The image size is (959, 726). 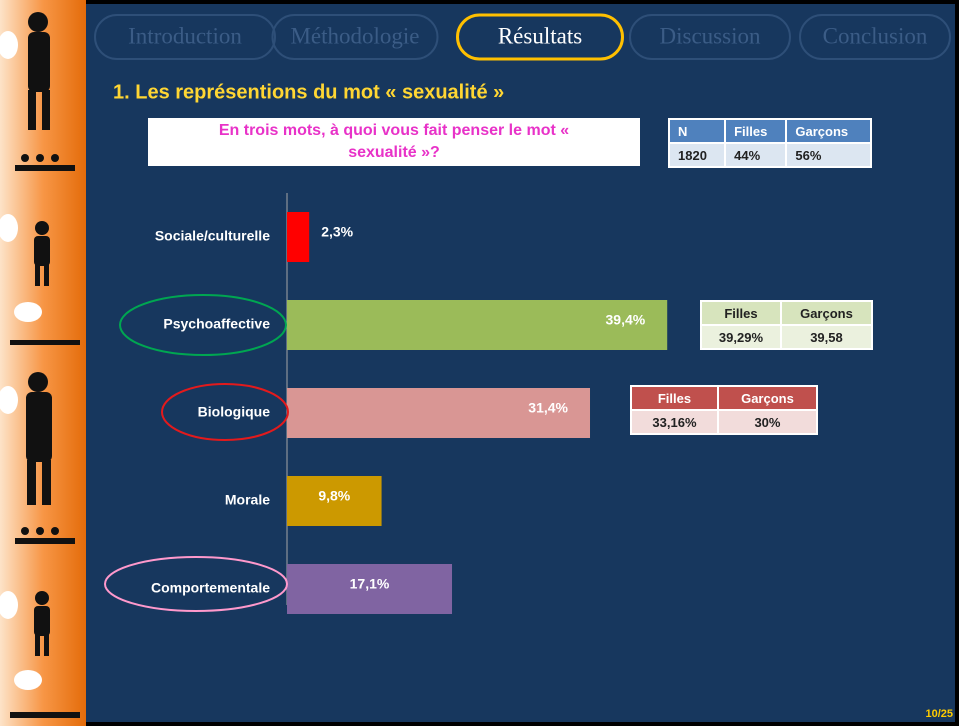 What do you see at coordinates (626, 320) in the screenshot?
I see `value-label: 39,4%` at bounding box center [626, 320].